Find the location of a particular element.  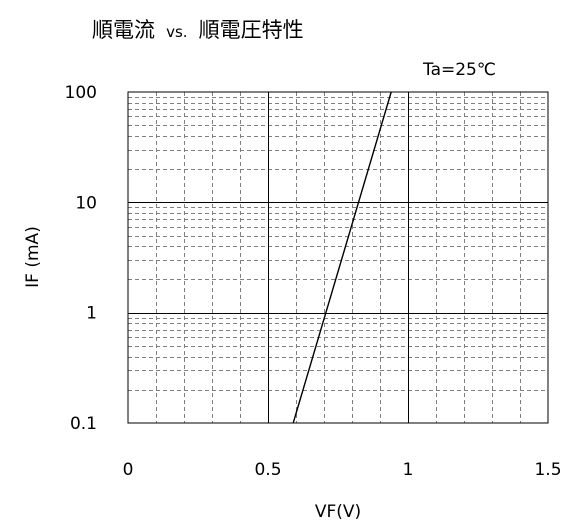

series-layer is located at coordinates (342, 257).